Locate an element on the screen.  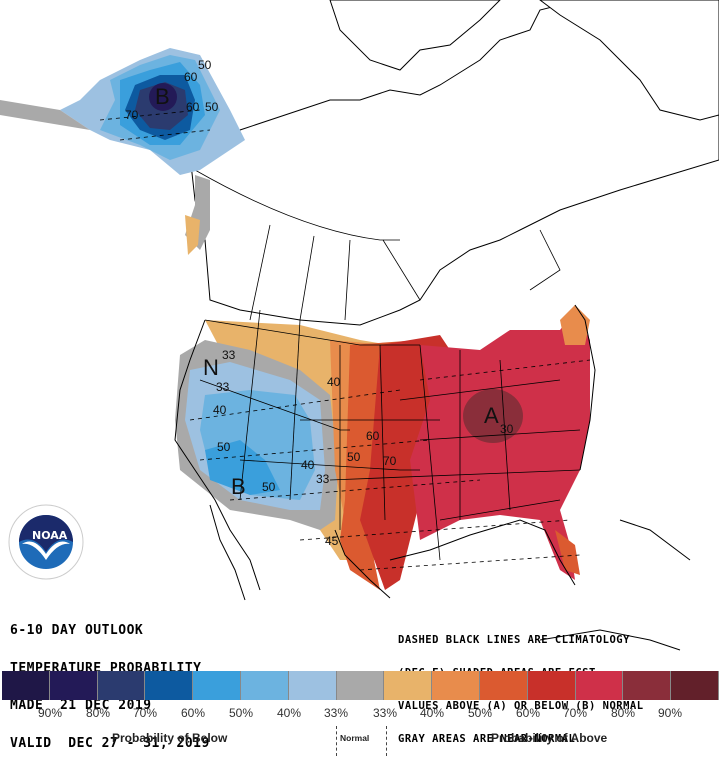
normal-marker-west: N is located at coordinates (211, 367).